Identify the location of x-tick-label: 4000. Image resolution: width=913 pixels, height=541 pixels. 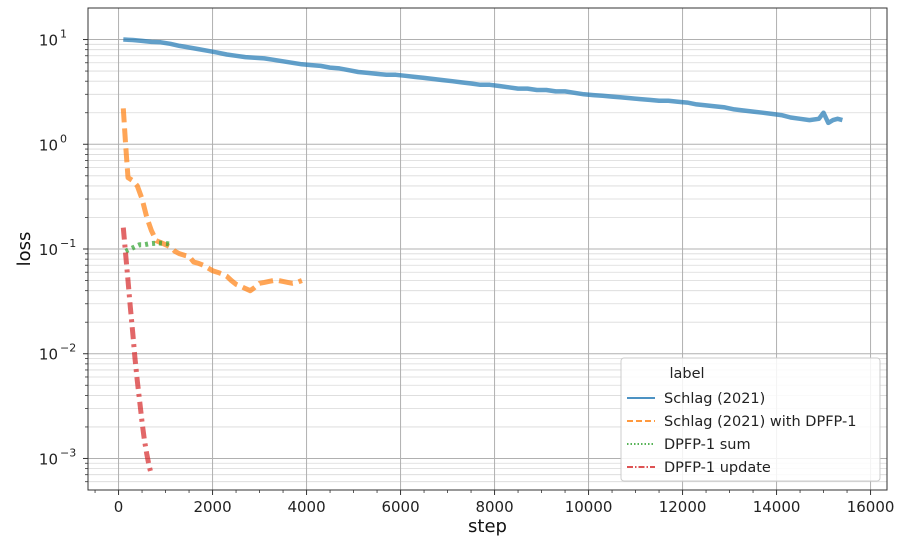
(306, 507).